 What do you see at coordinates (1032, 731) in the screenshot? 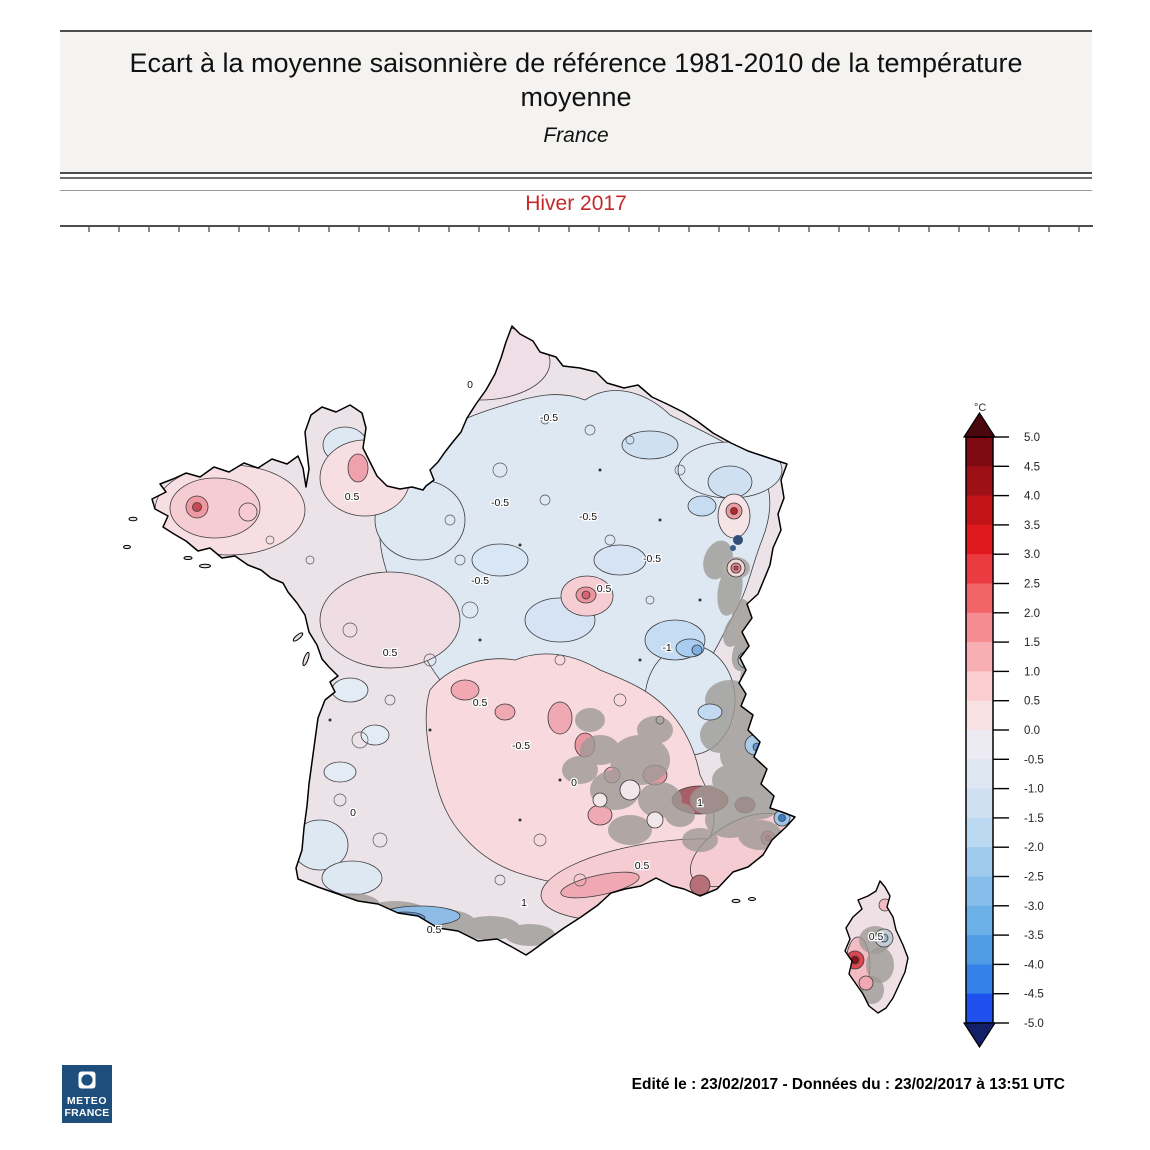
I see `colorbar-tick-label: 0.0` at bounding box center [1032, 731].